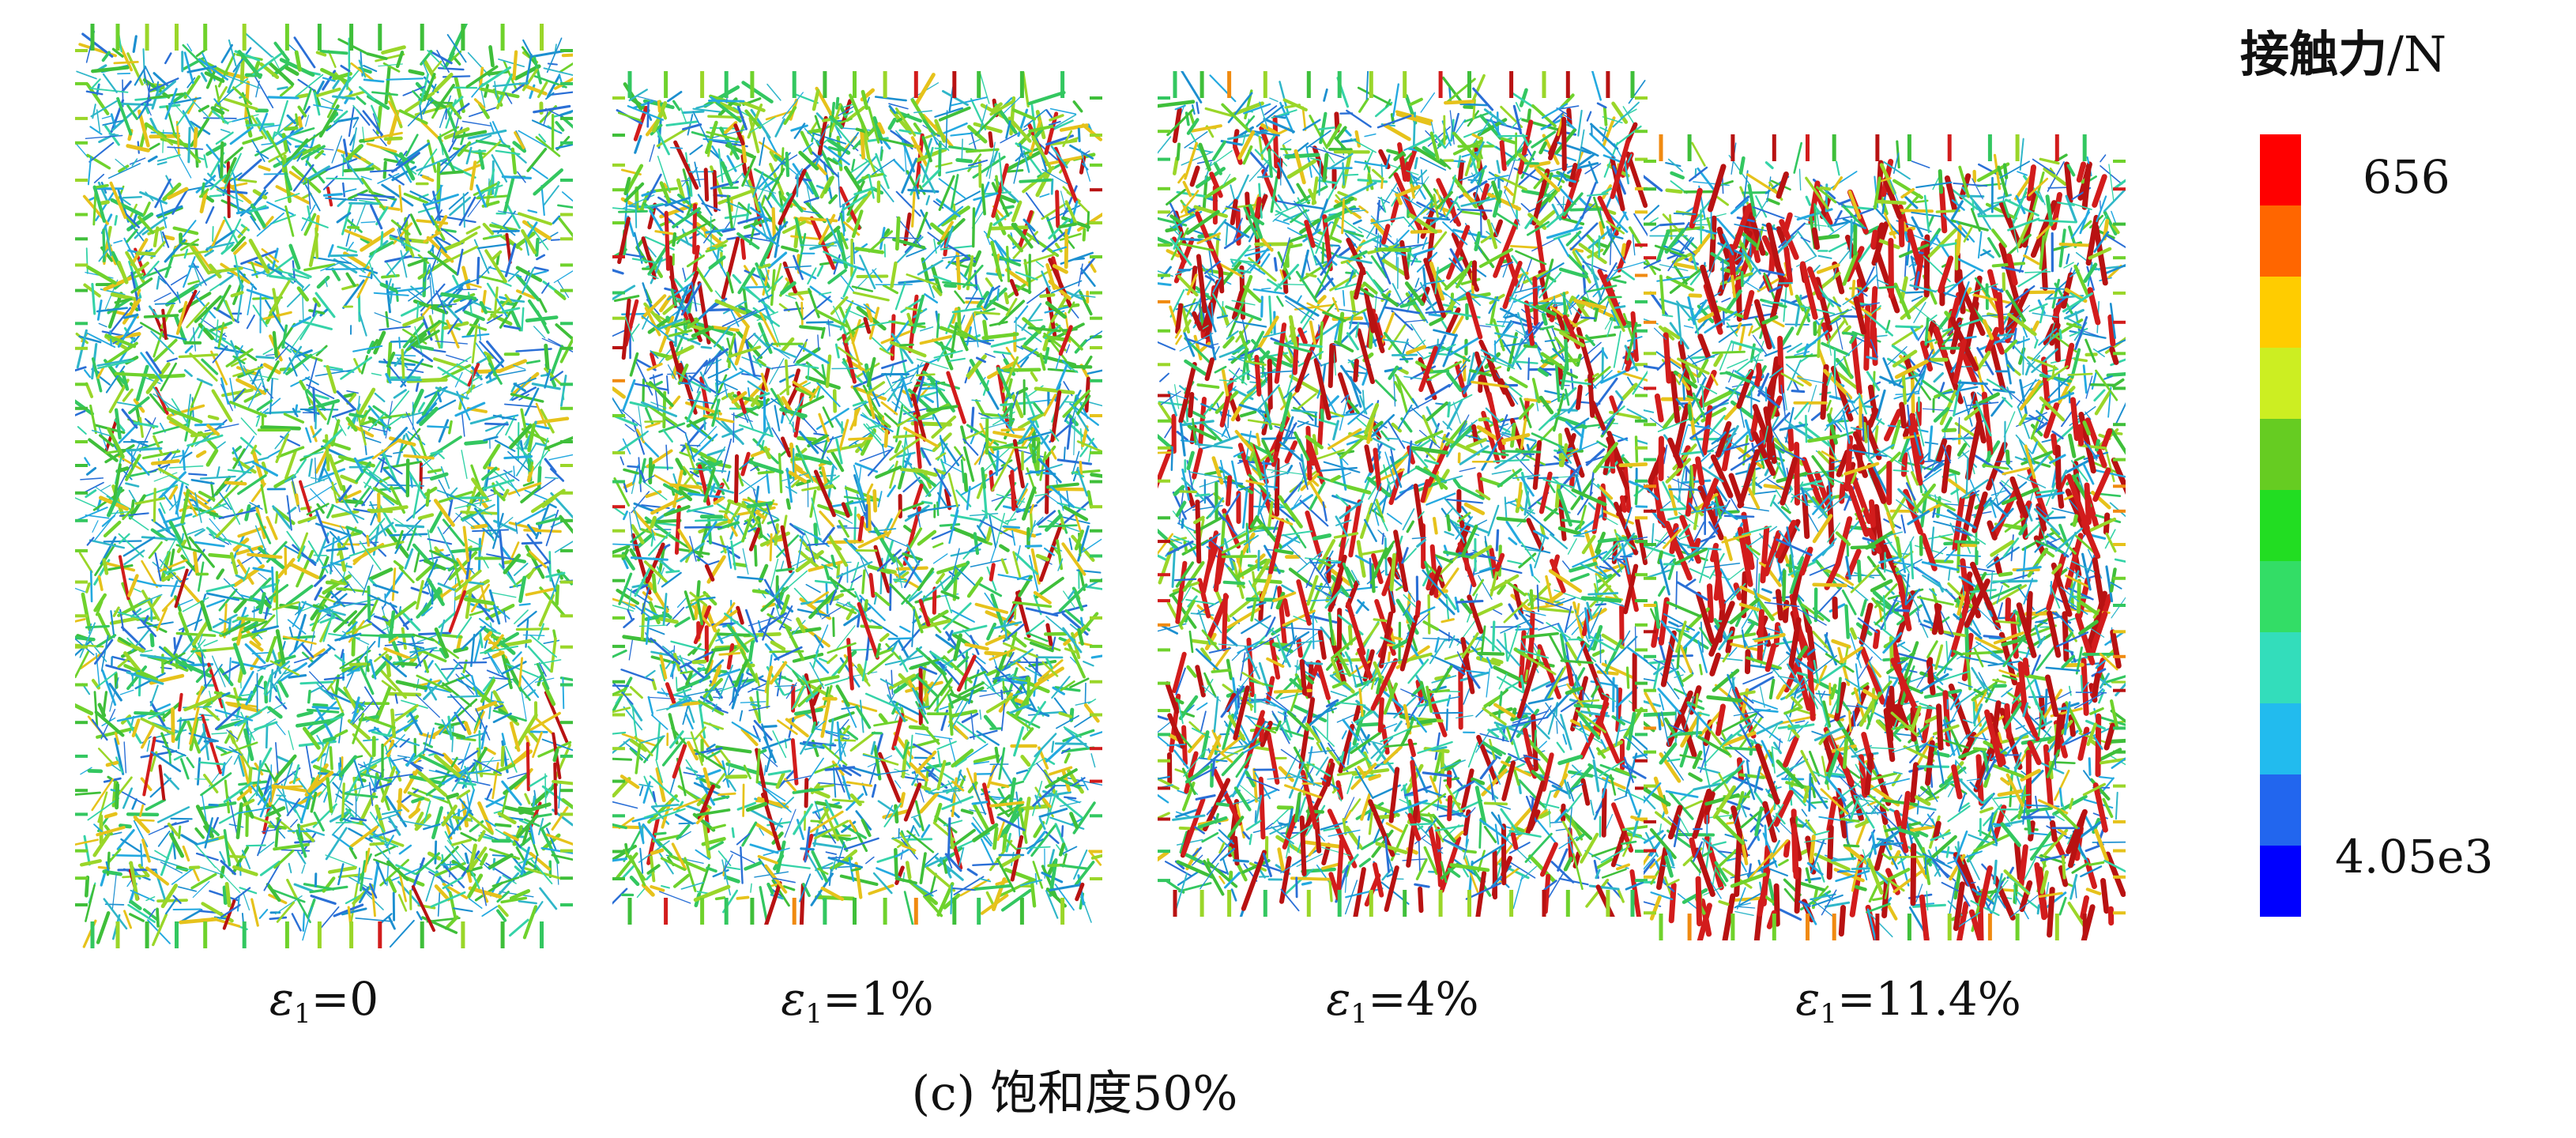 The width and height of the screenshot is (2576, 1138). I want to click on strain-label-4: ε1=11.4%, so click(1908, 1001).